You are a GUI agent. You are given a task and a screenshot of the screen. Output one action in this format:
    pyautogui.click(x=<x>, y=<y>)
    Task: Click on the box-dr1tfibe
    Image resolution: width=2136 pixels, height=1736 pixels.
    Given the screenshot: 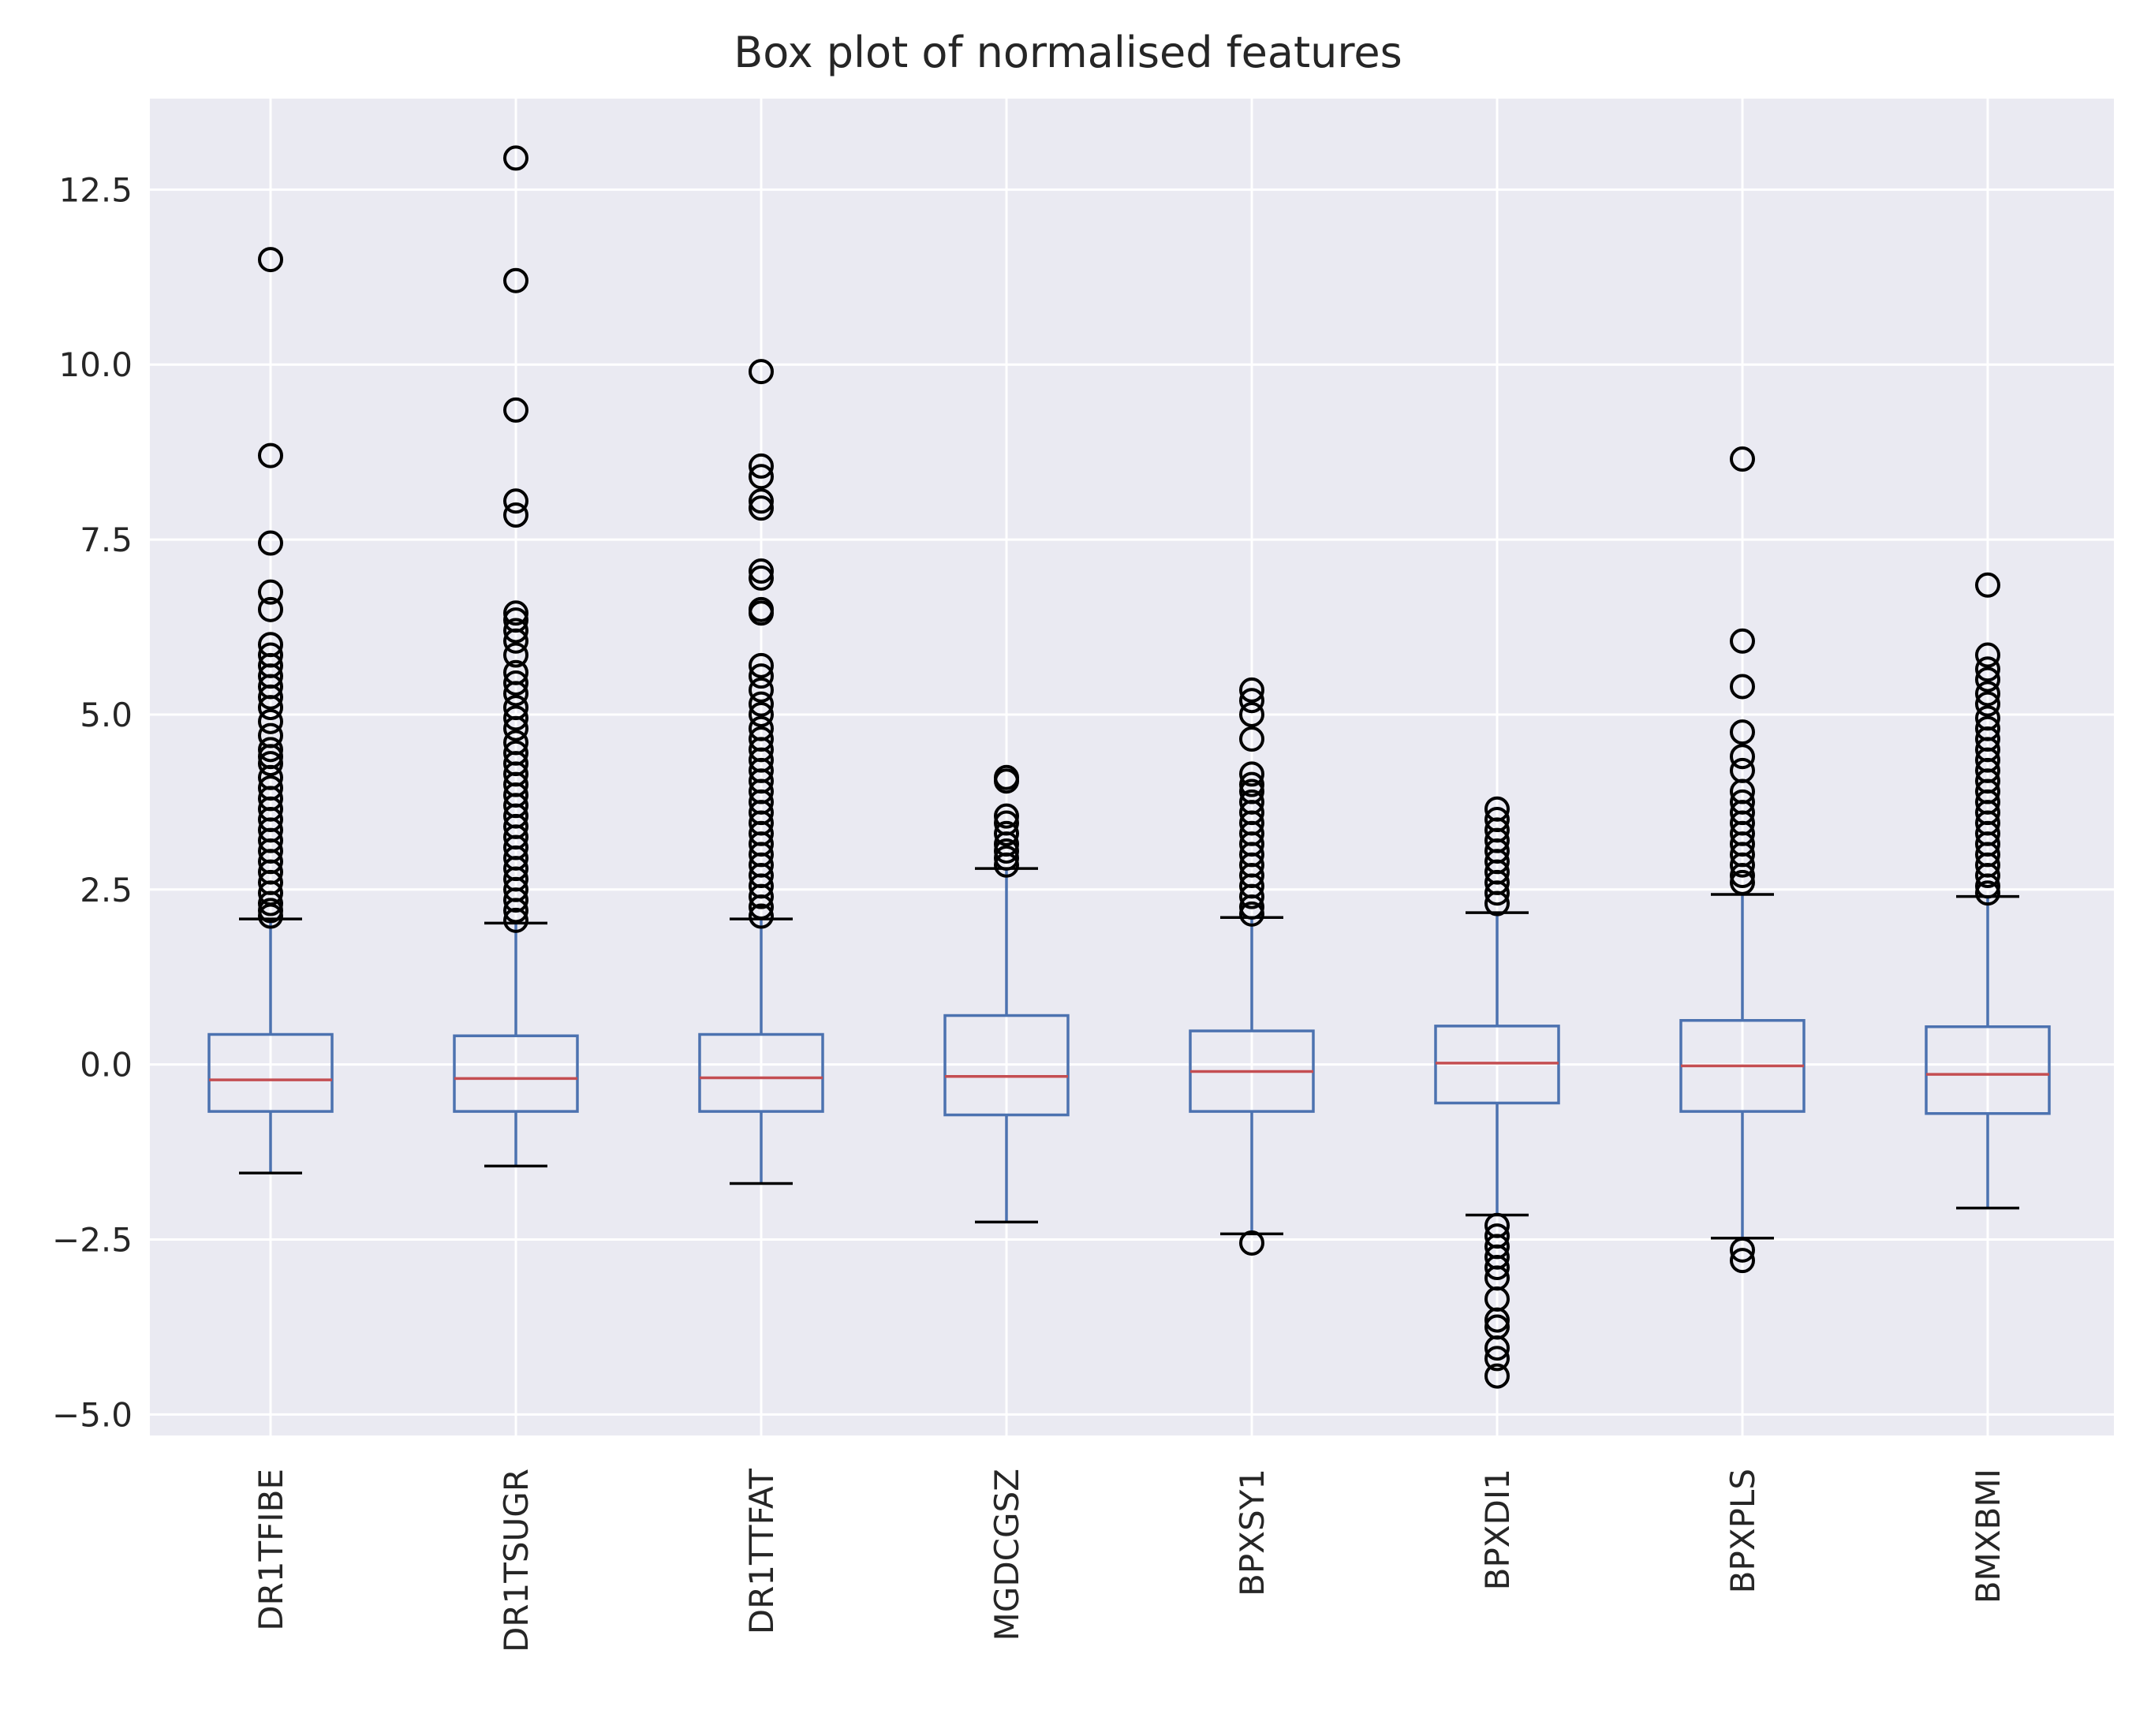 What is the action you would take?
    pyautogui.click(x=271, y=710)
    